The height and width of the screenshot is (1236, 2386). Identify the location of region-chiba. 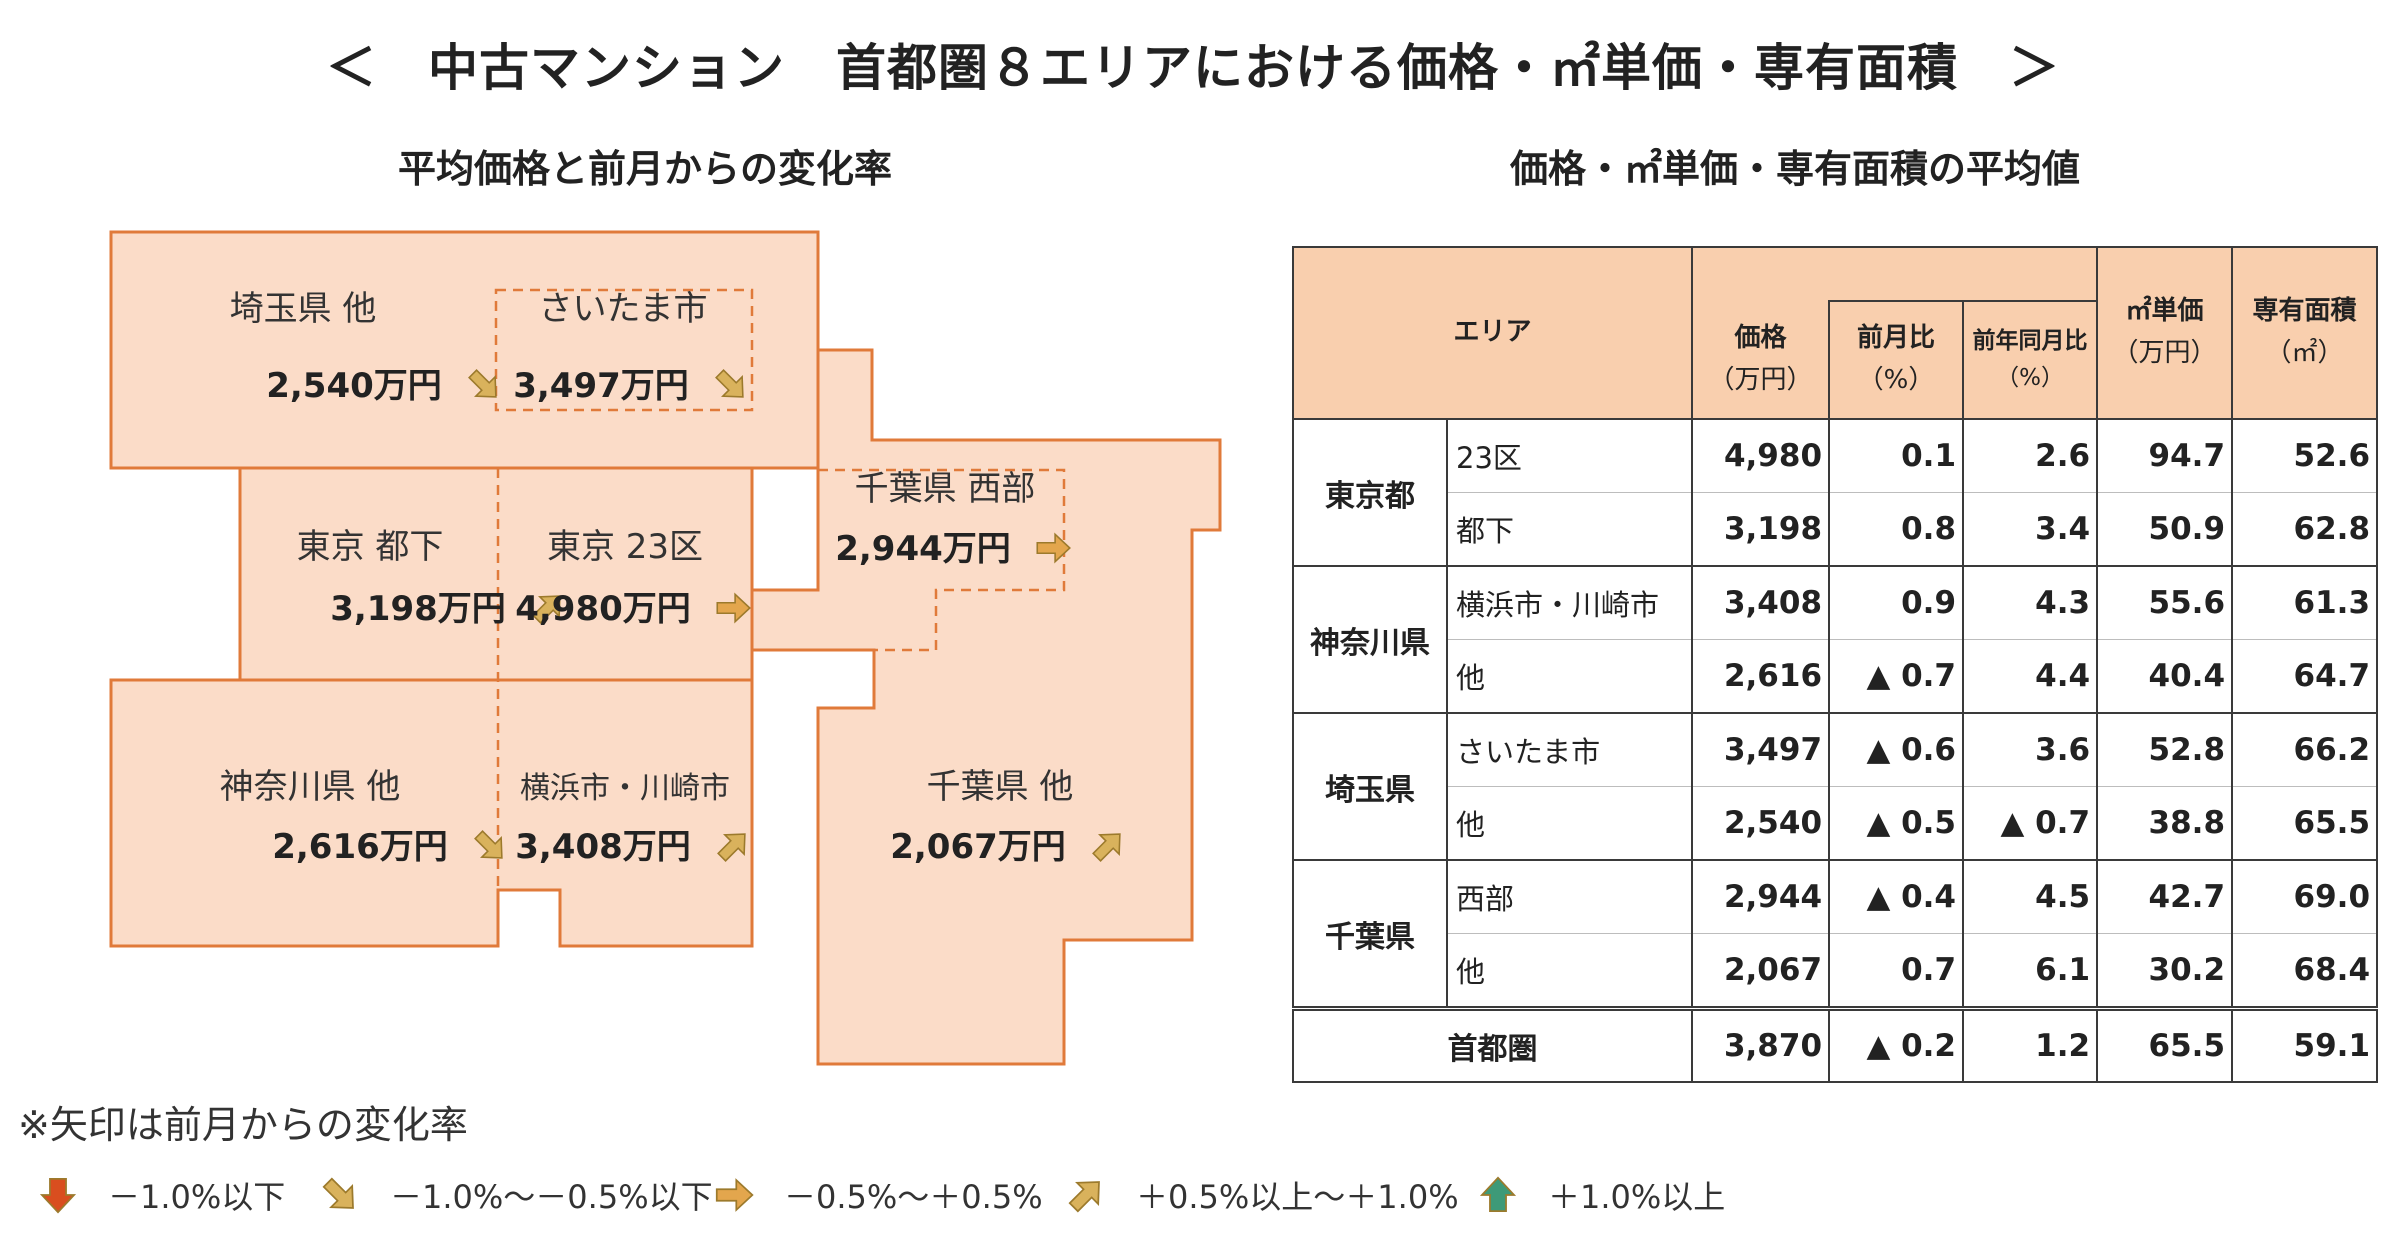
(986, 707).